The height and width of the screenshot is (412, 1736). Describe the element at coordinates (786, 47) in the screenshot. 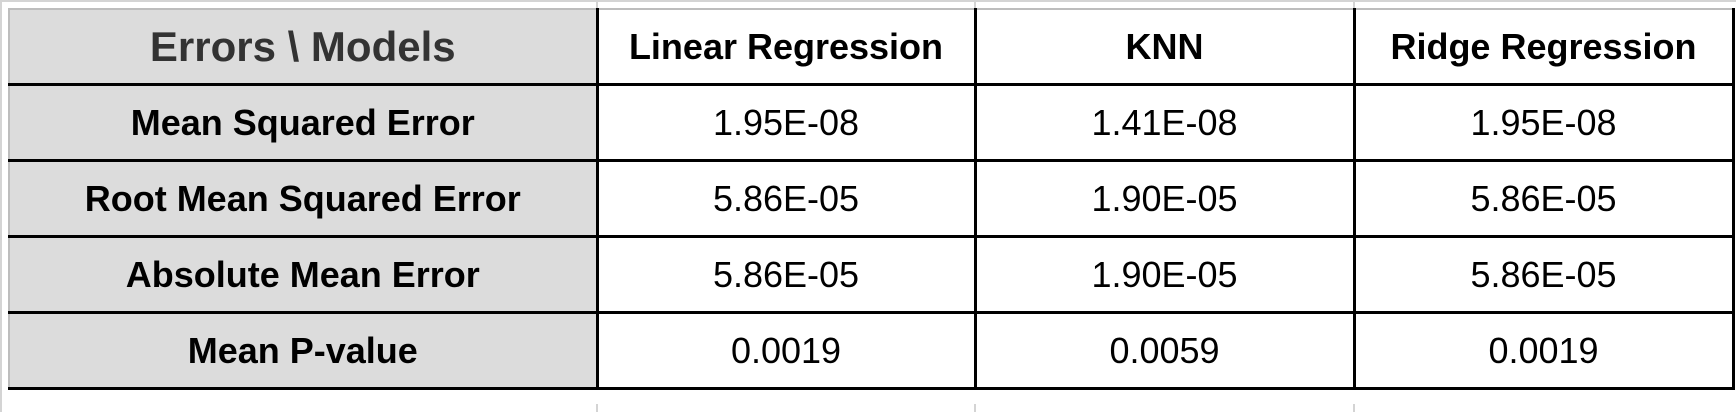

I see `column-header-linear-regression: Linear Regression` at that location.